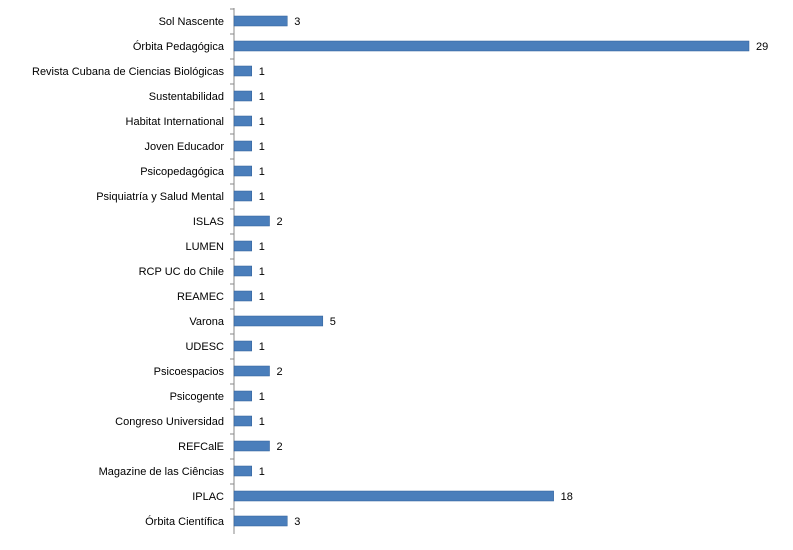  Describe the element at coordinates (333, 322) in the screenshot. I see `data-label: 5` at that location.